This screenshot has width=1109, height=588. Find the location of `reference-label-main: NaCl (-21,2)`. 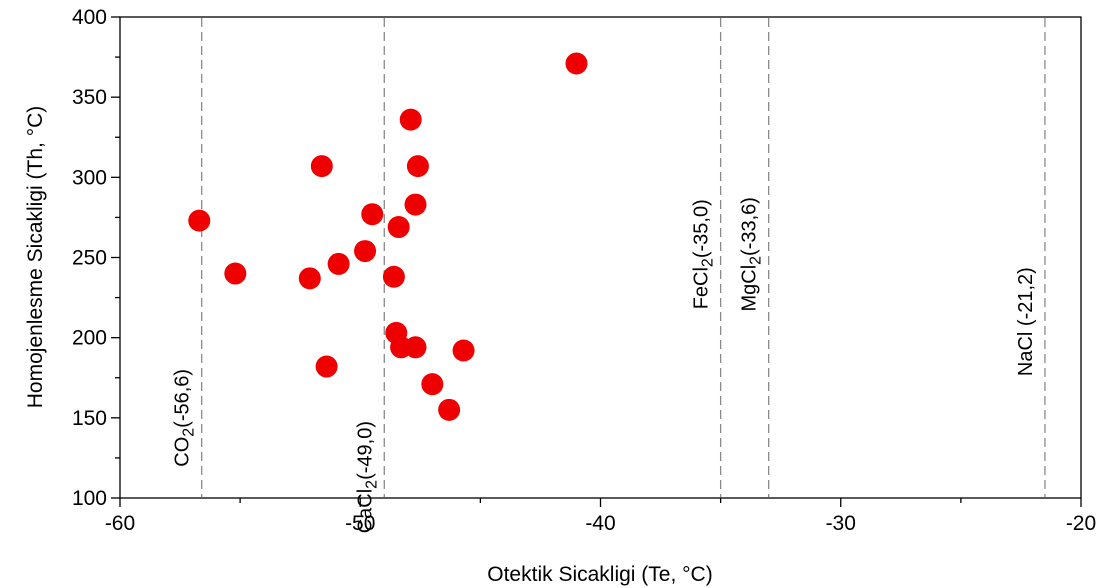

reference-label-main: NaCl (-21,2) is located at coordinates (1026, 321).